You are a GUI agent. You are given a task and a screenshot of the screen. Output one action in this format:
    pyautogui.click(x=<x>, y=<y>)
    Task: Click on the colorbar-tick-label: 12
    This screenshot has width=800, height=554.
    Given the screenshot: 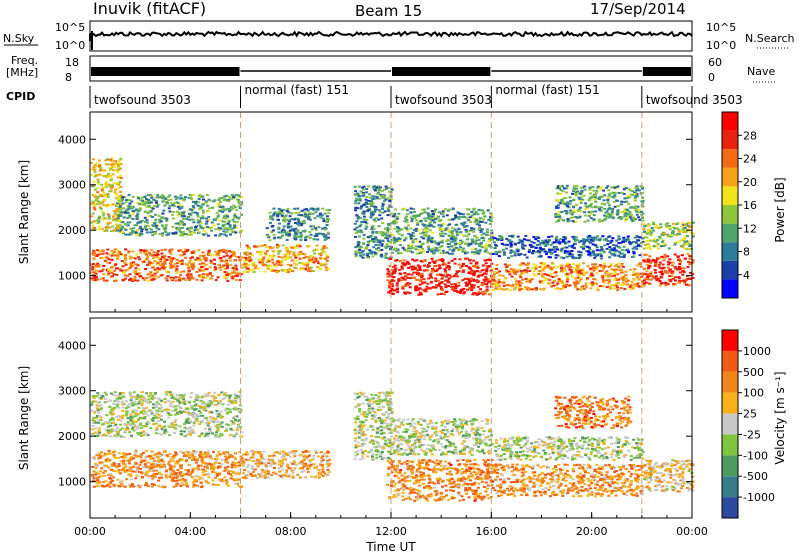 What is the action you would take?
    pyautogui.click(x=750, y=228)
    